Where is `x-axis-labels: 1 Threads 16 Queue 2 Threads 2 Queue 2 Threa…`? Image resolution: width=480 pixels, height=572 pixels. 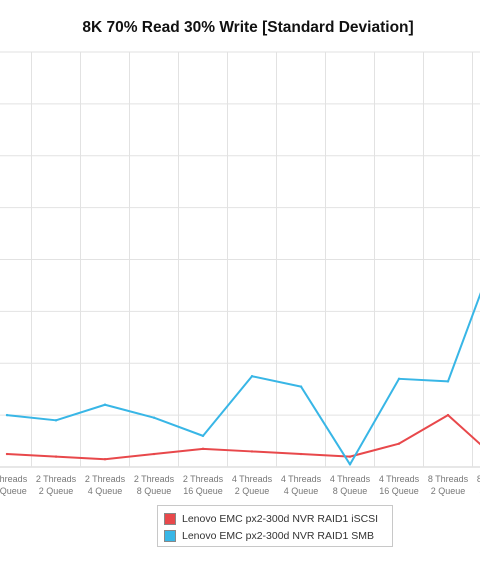 x-axis-labels: 1 Threads 16 Queue 2 Threads 2 Queue 2 Threa… is located at coordinates (240, 485).